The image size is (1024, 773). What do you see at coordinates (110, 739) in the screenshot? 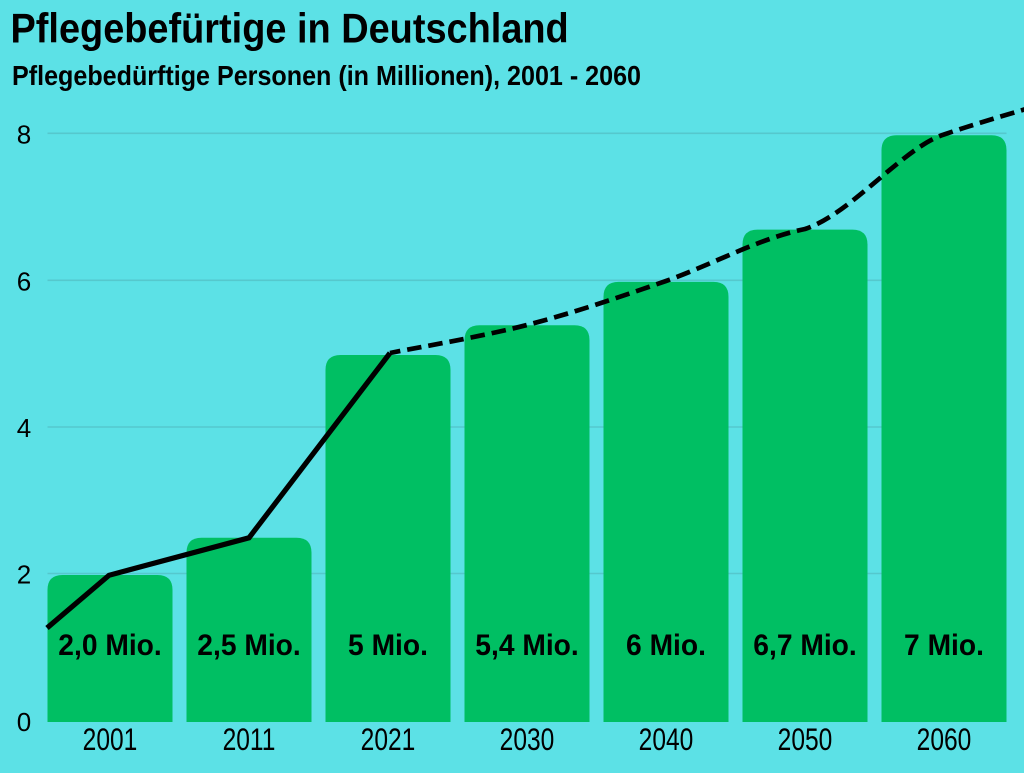
I see `svg-text: 2001` at bounding box center [110, 739].